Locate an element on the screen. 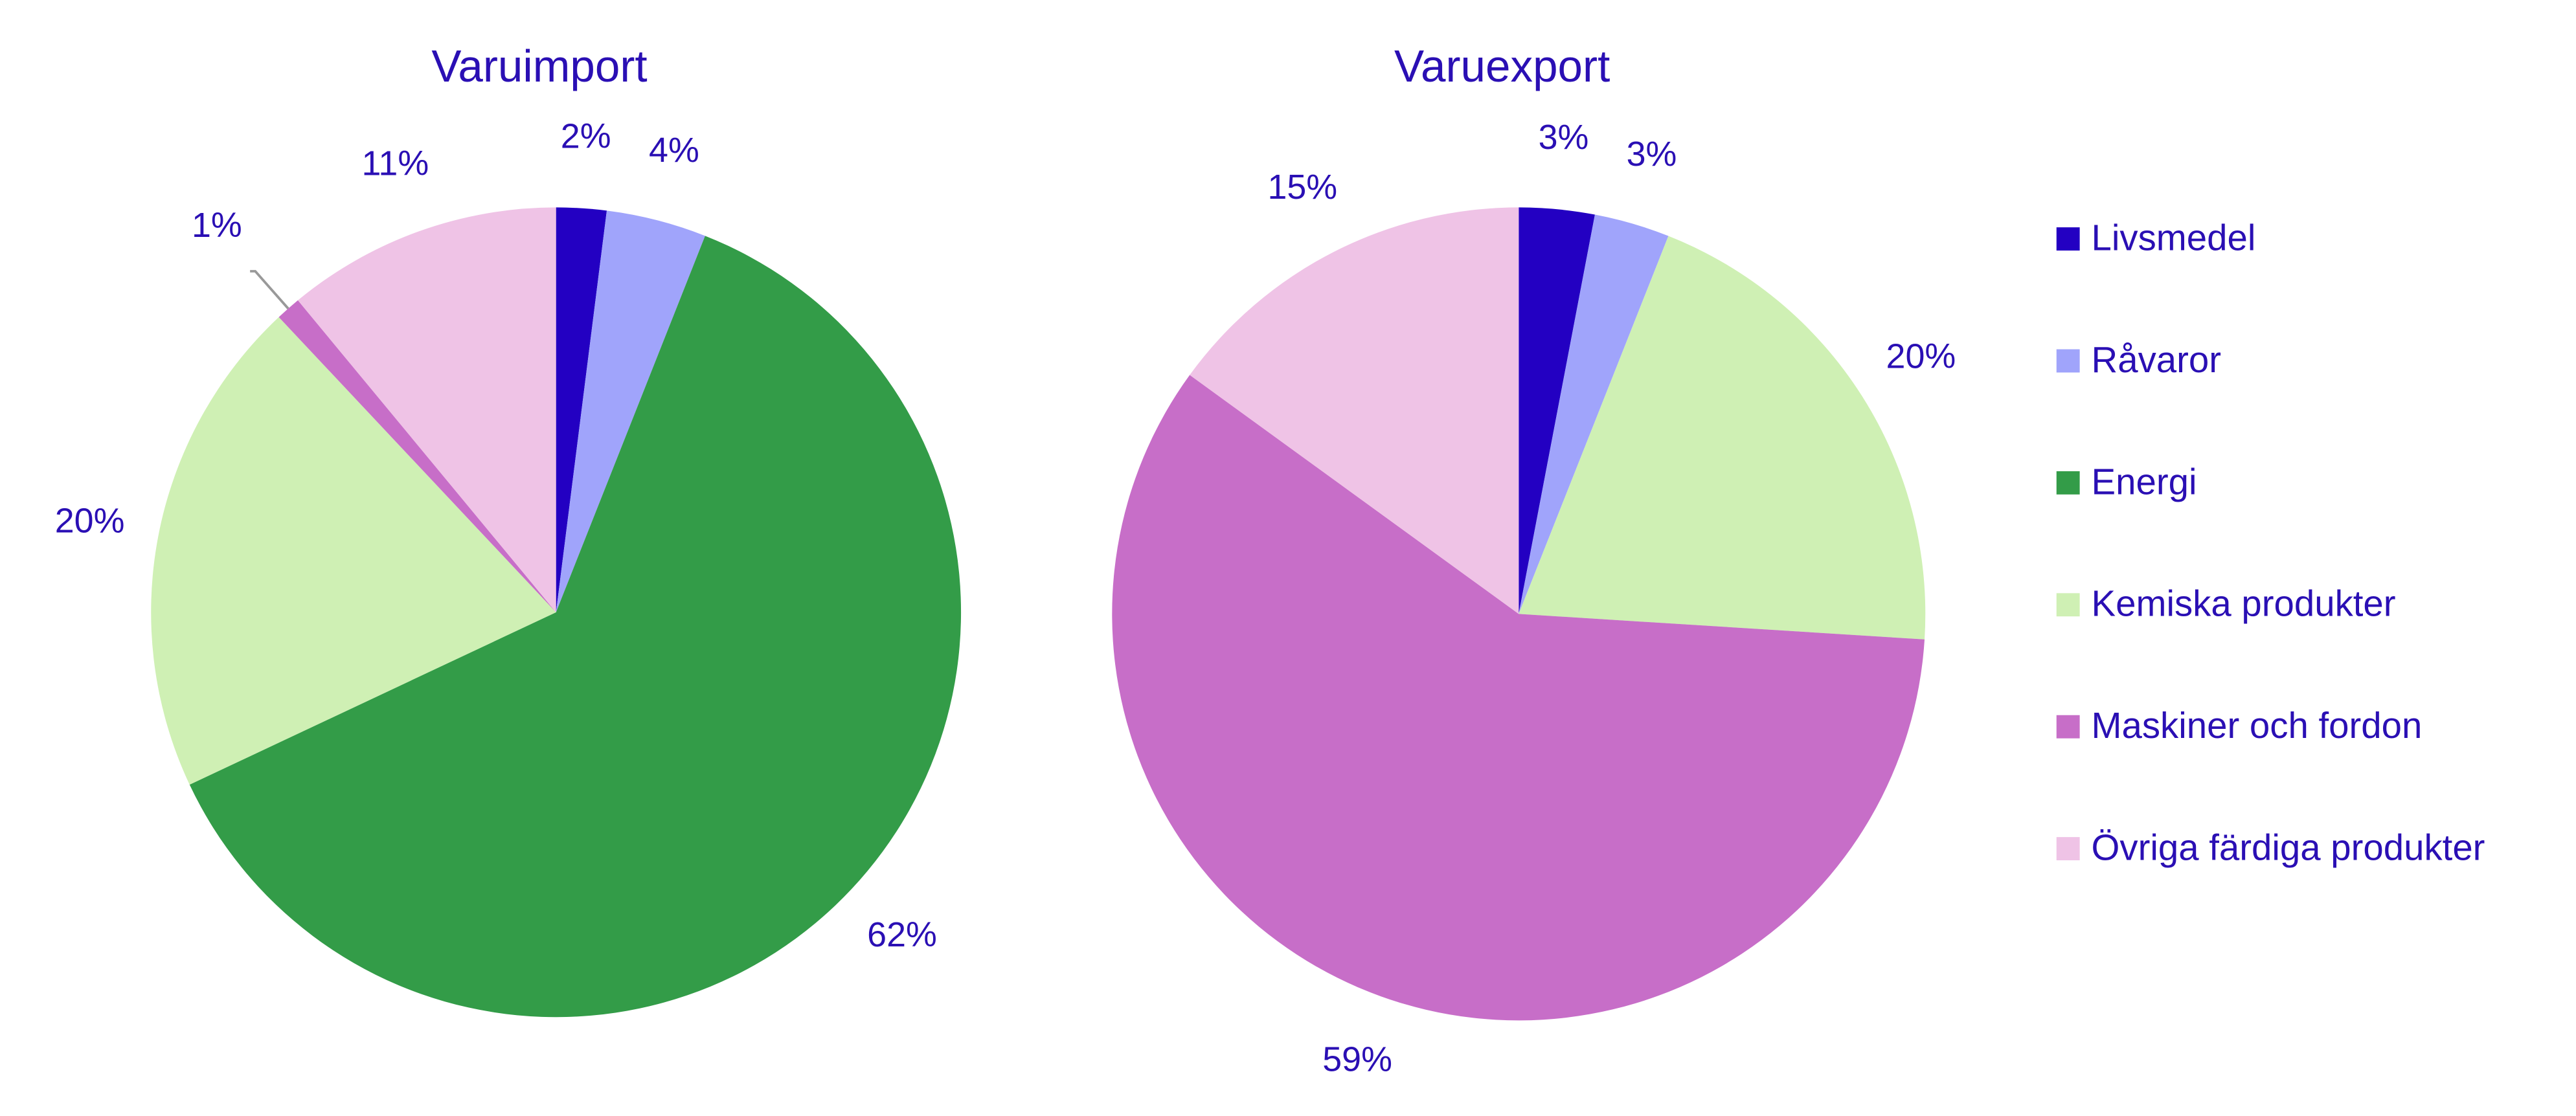 Image resolution: width=2576 pixels, height=1116 pixels. data-label: 2% is located at coordinates (586, 136).